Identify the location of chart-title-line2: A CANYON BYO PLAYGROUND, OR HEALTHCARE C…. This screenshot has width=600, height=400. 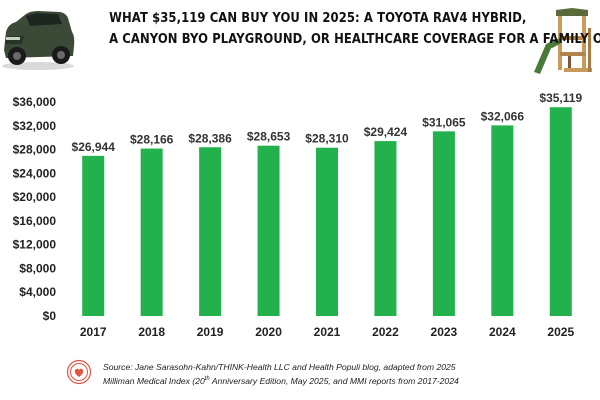
(354, 39).